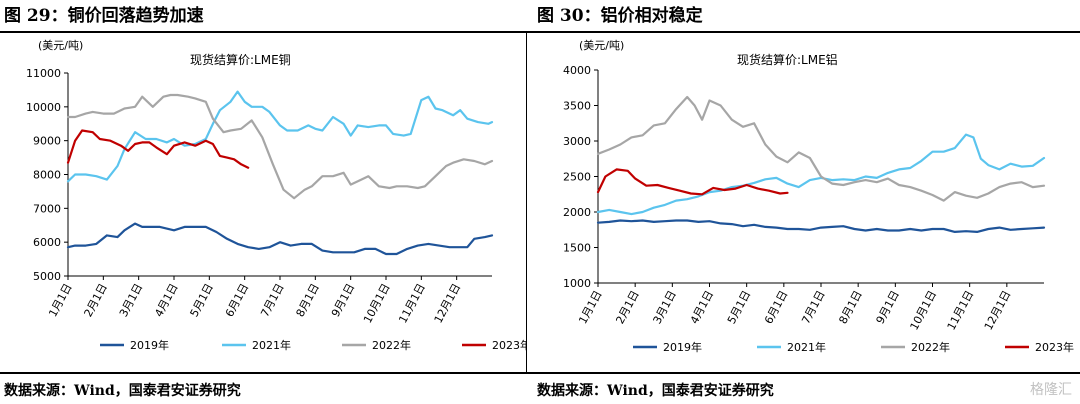 This screenshot has height=404, width=1080. Describe the element at coordinates (787, 59) in the screenshot. I see `chart-title: 现货结算价:LME铝` at that location.